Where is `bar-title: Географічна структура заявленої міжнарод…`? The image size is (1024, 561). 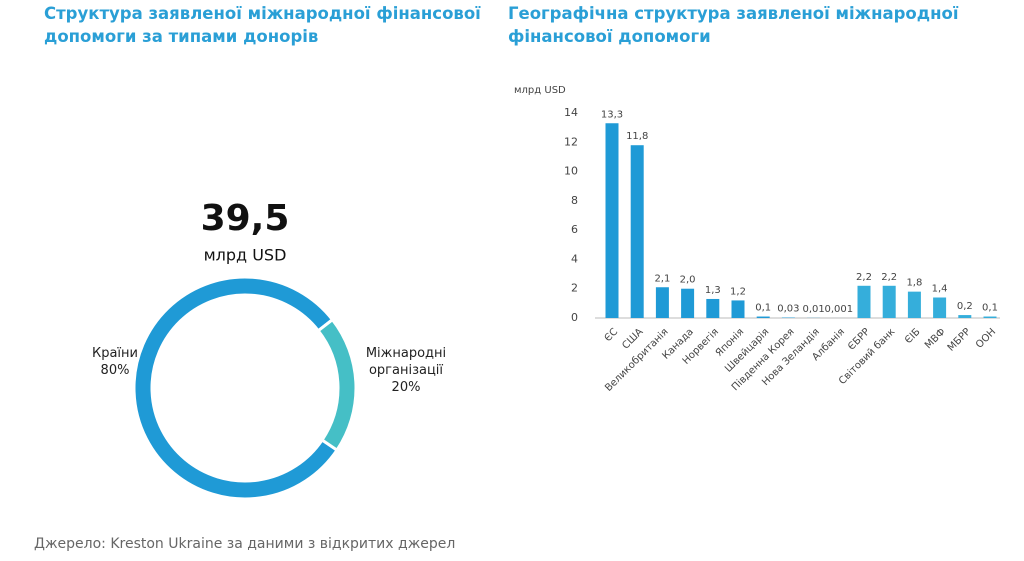 bar-title: Географічна структура заявленої міжнарод… is located at coordinates (733, 25).